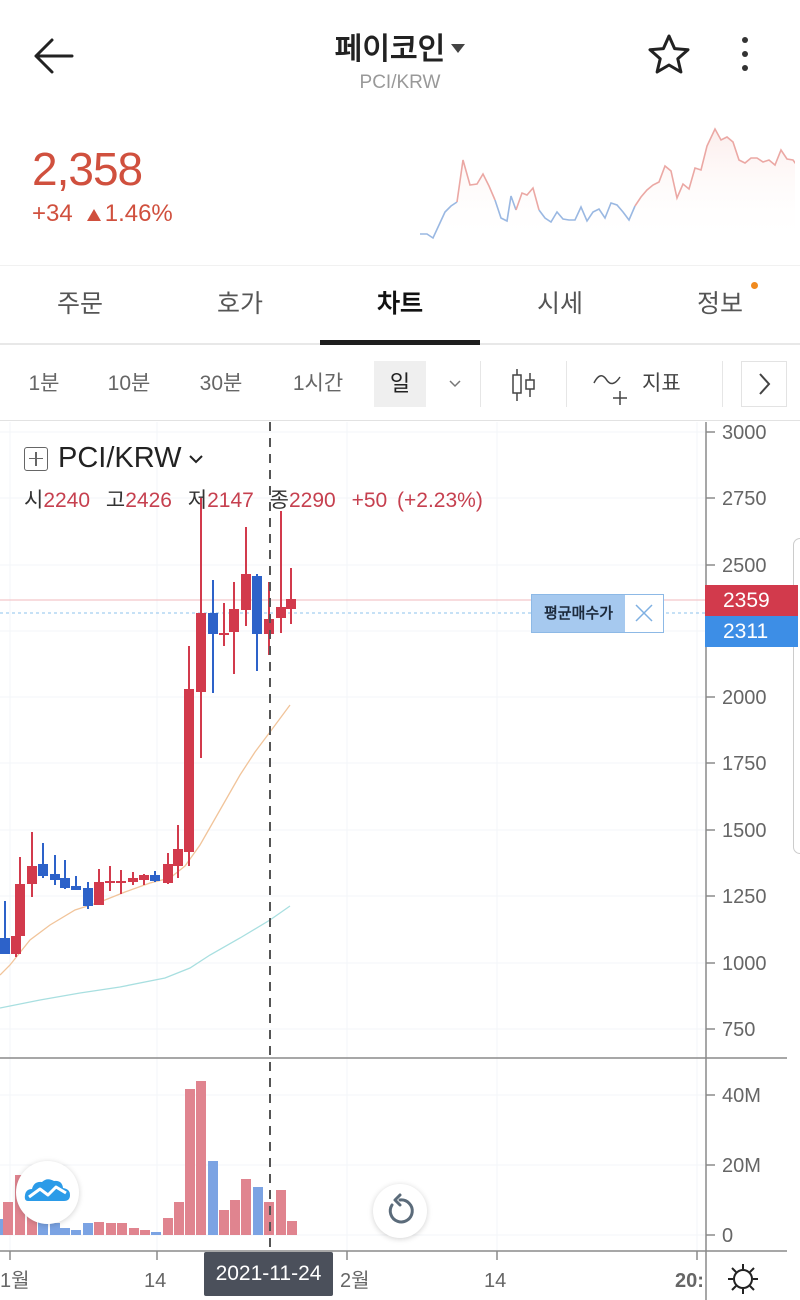 The height and width of the screenshot is (1300, 800). What do you see at coordinates (727, 1236) in the screenshot?
I see `volume-tick: 0` at bounding box center [727, 1236].